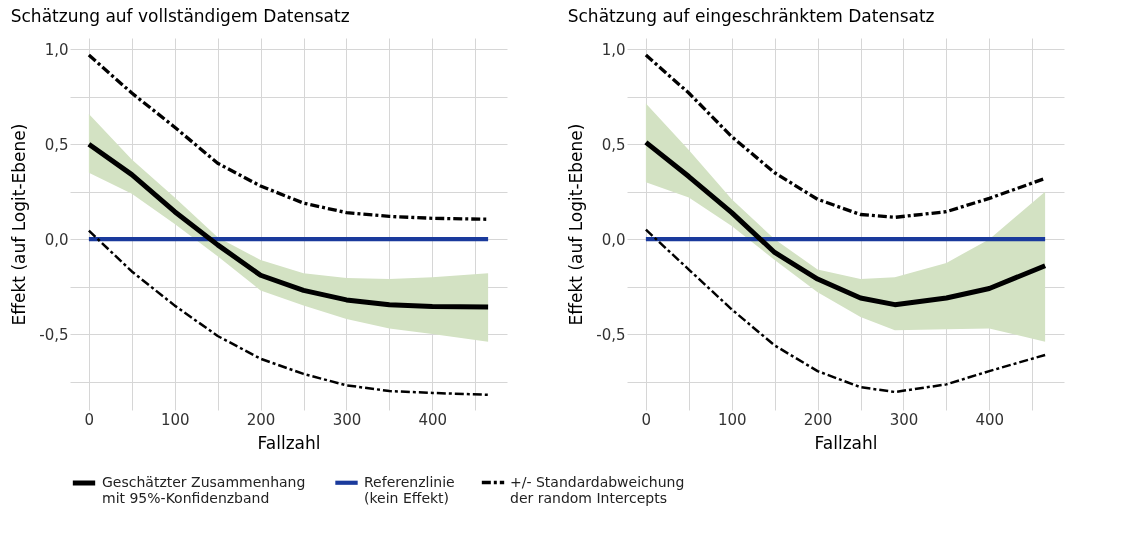 The image size is (1121, 544). Describe the element at coordinates (180, 16) in the screenshot. I see `chart-title: Schätzung auf vollständigem Datensatz` at that location.